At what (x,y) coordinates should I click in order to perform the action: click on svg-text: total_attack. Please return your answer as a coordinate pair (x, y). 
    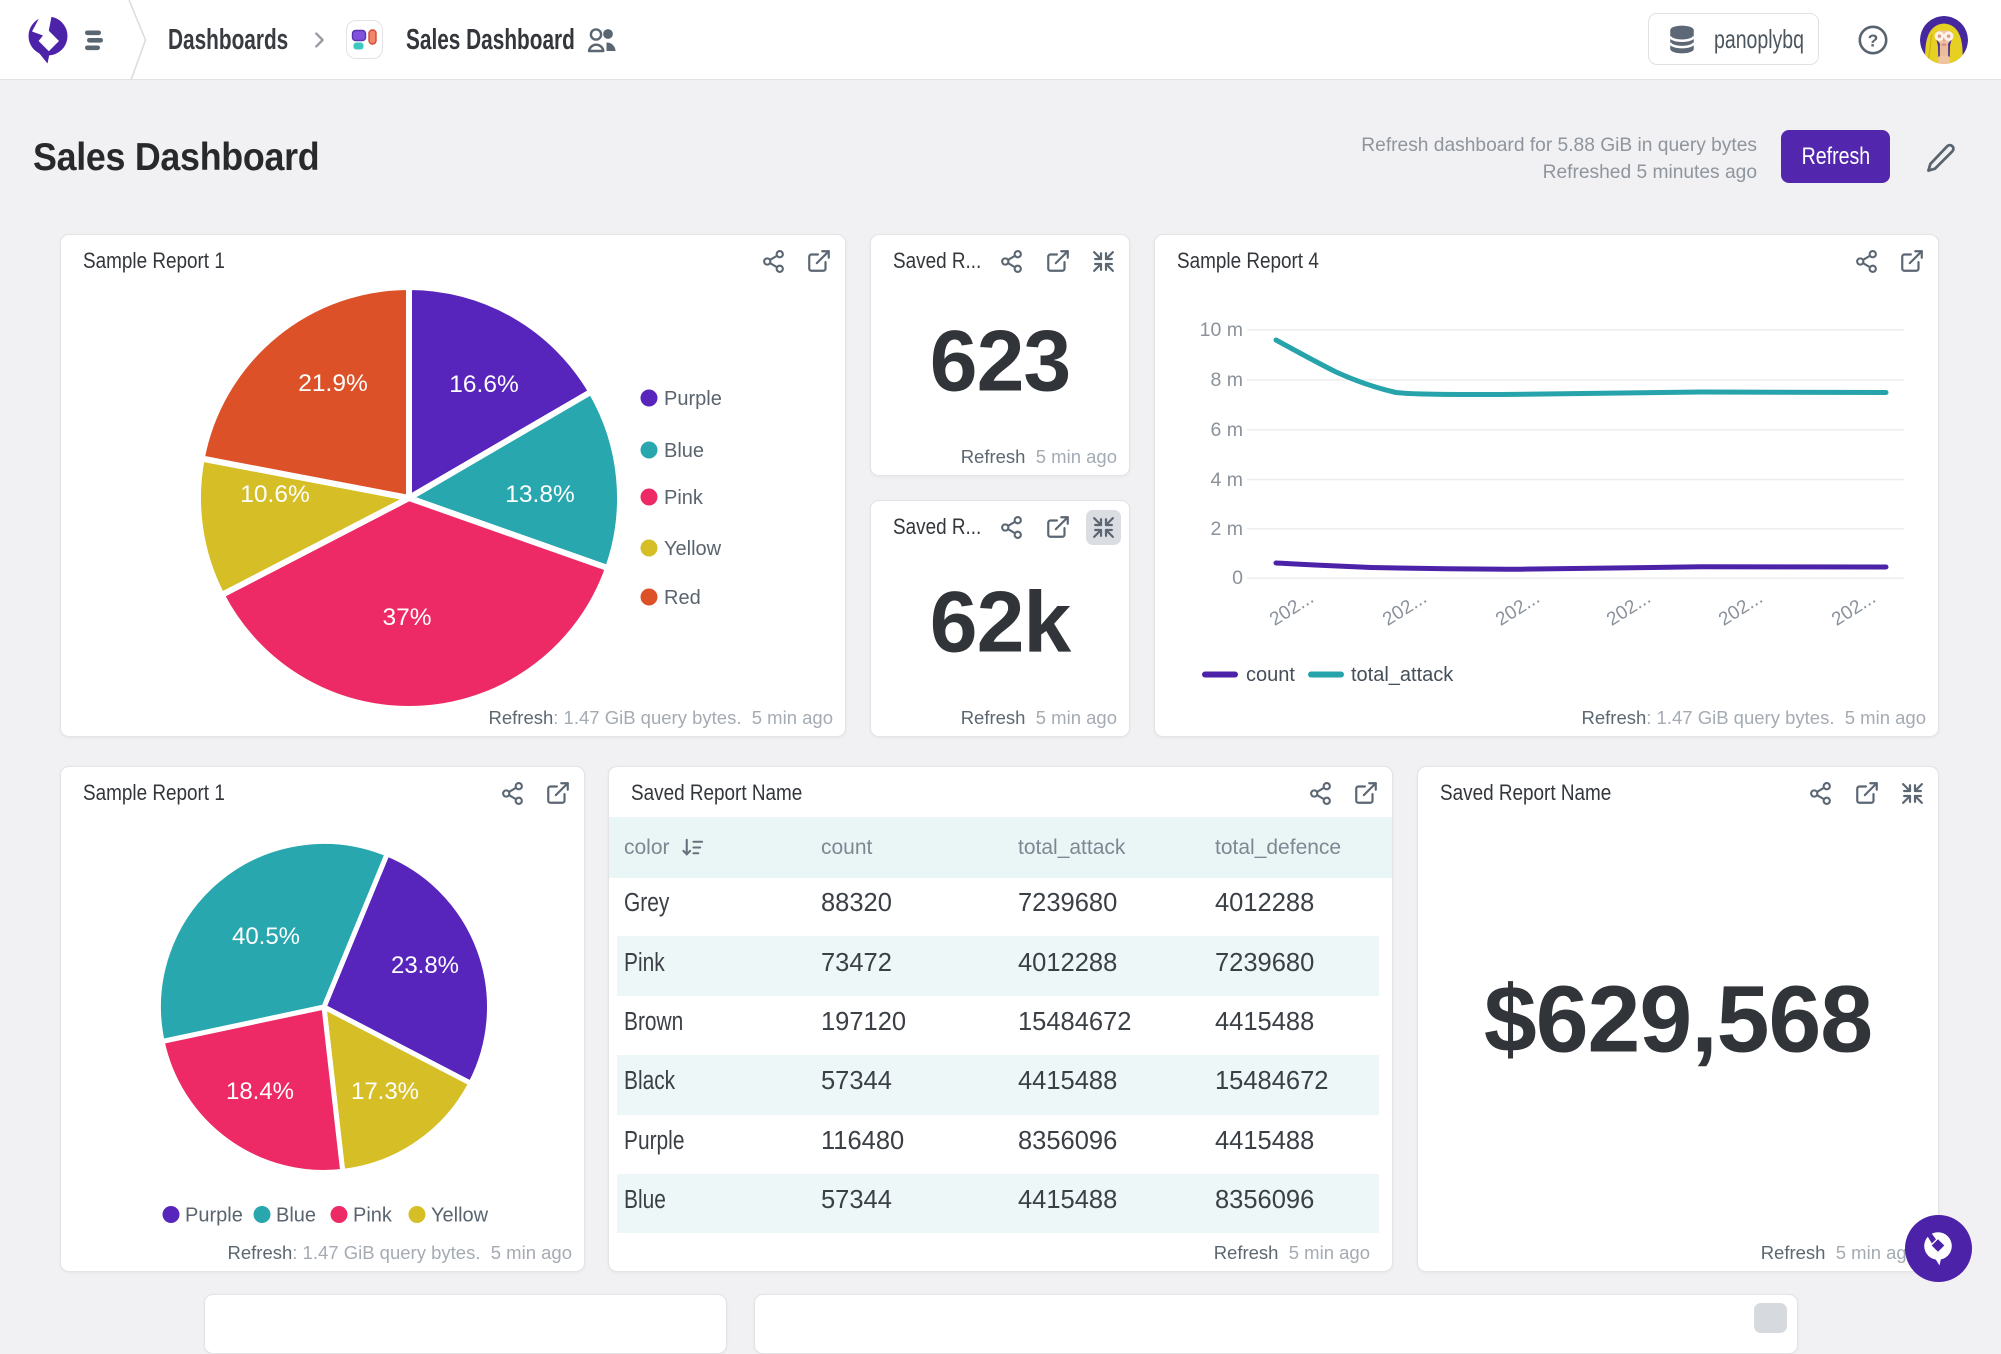
    Looking at the image, I should click on (1402, 675).